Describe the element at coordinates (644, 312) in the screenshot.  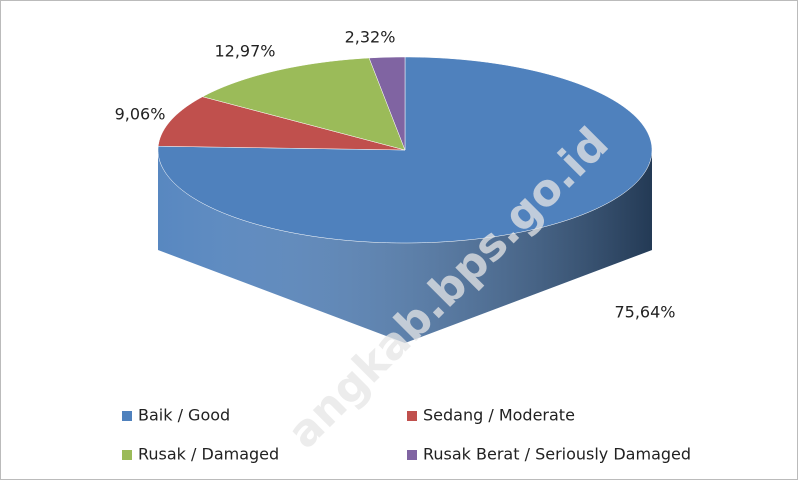
I see `data-label: 75,64%` at that location.